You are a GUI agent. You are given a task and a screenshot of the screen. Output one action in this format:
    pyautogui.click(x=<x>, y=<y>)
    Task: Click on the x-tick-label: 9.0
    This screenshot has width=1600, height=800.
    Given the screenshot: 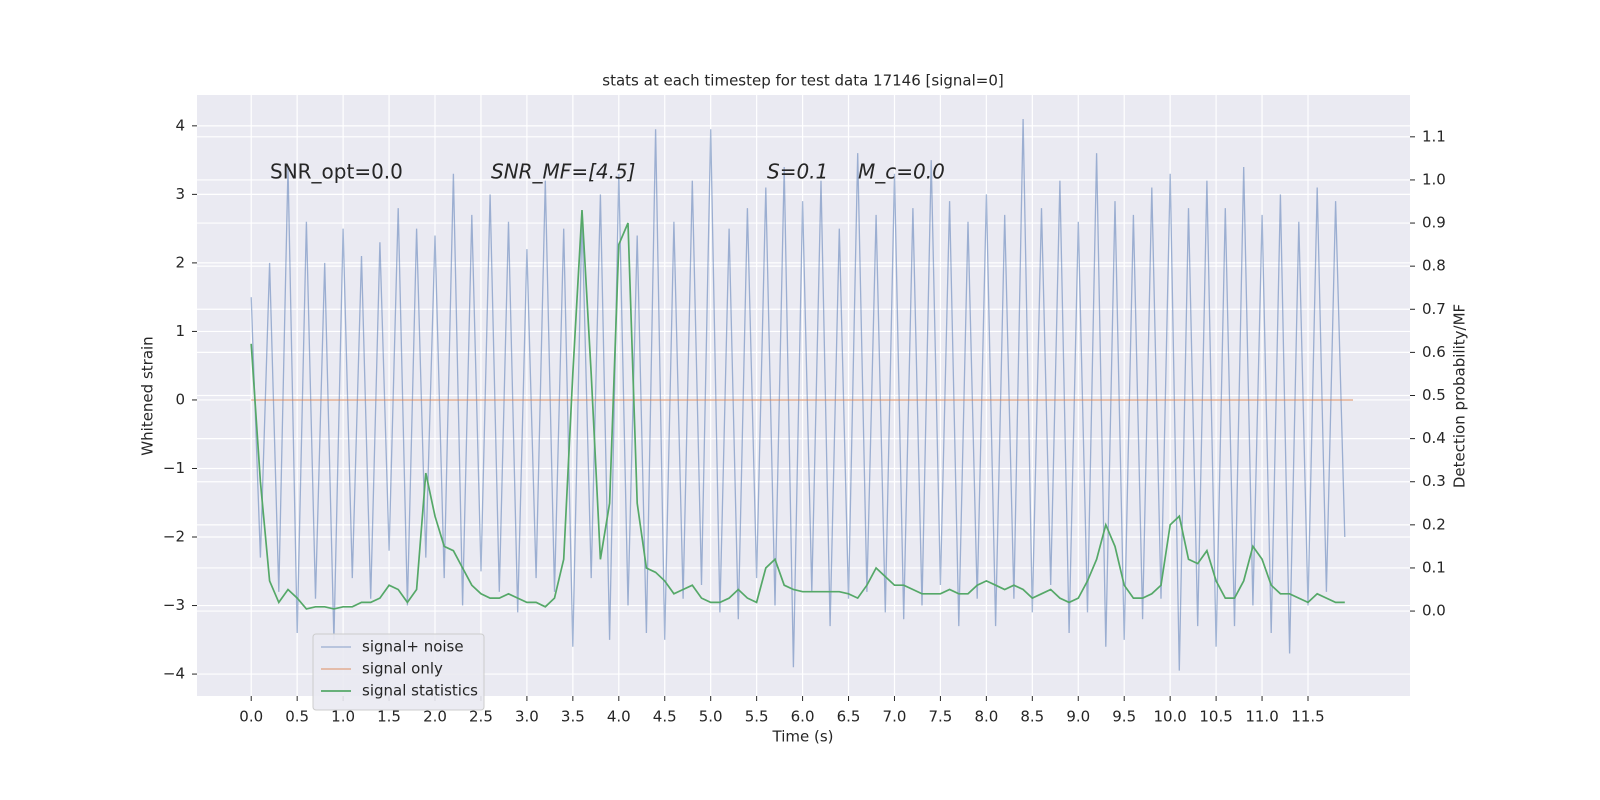 What is the action you would take?
    pyautogui.click(x=1078, y=717)
    